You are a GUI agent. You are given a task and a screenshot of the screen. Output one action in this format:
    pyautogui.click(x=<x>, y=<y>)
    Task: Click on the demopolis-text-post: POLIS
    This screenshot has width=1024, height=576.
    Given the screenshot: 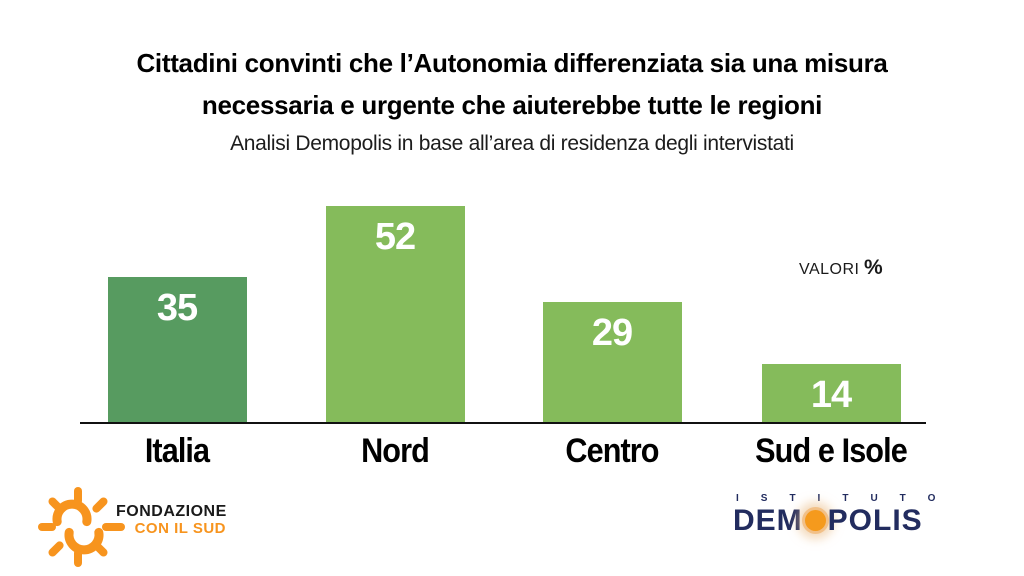 What is the action you would take?
    pyautogui.click(x=875, y=520)
    